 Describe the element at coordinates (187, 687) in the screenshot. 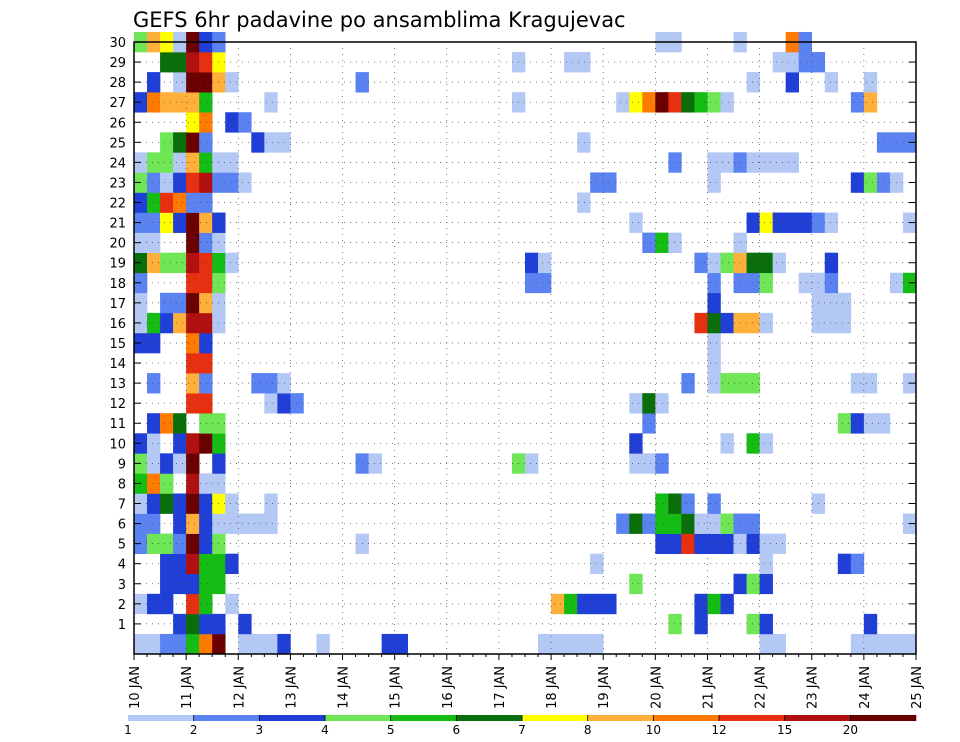

I see `x-tick-label: 11 JAN` at that location.